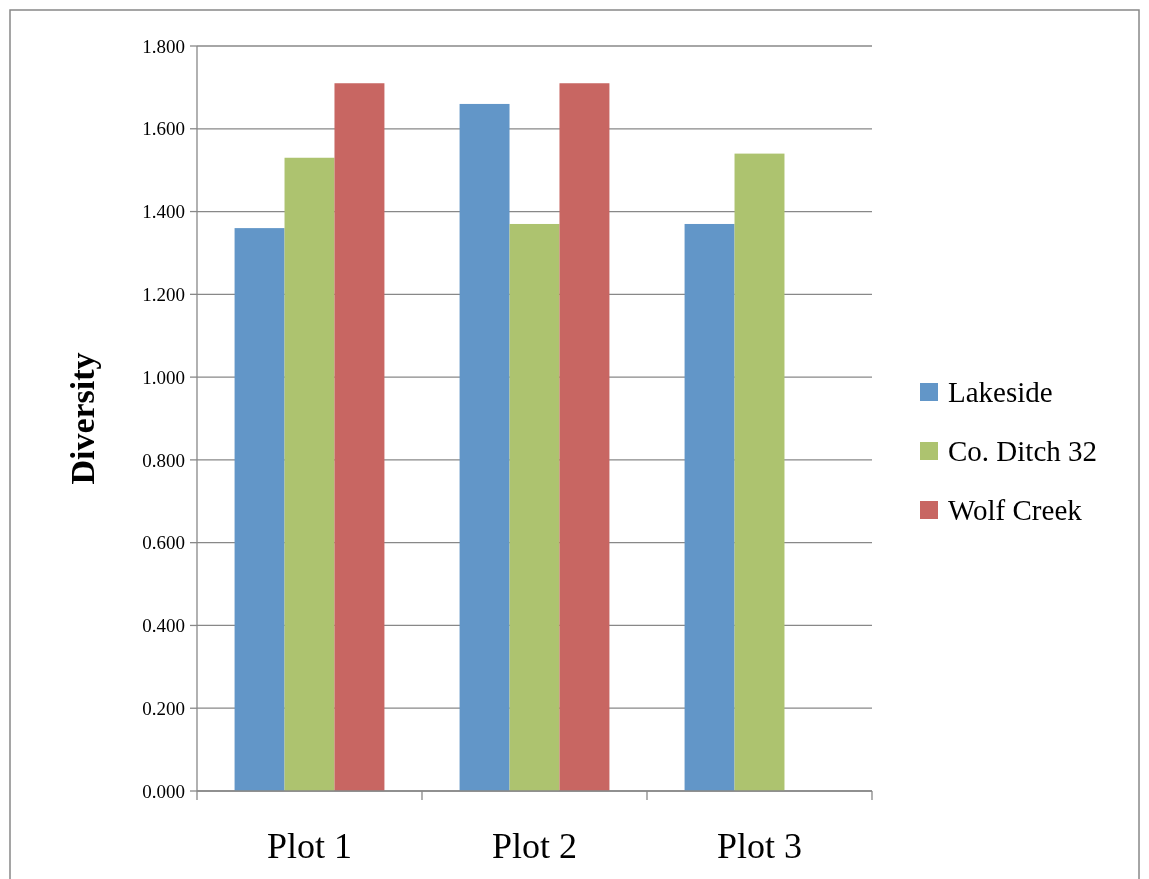  I want to click on y-tick-label: 1.800, so click(163, 46).